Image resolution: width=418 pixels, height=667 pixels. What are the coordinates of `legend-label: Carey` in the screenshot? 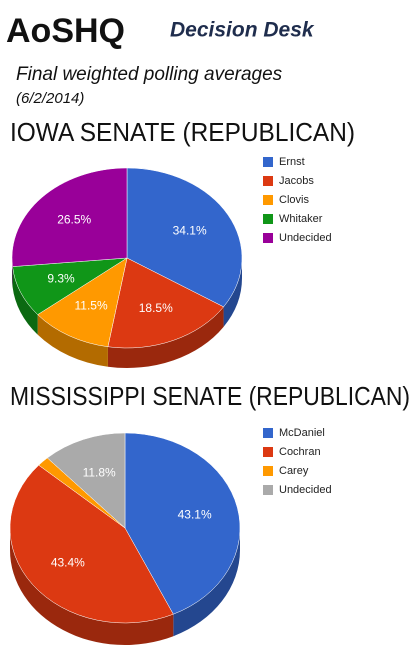 It's located at (294, 471).